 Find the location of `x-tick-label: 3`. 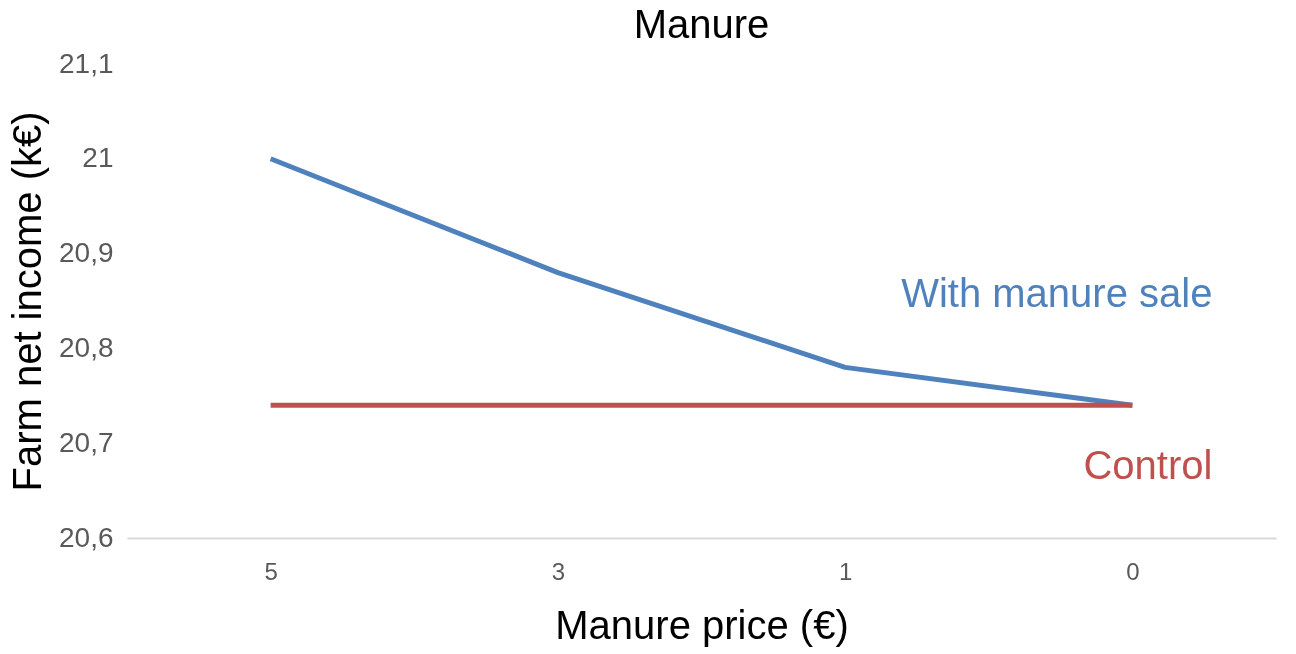

x-tick-label: 3 is located at coordinates (558, 571).